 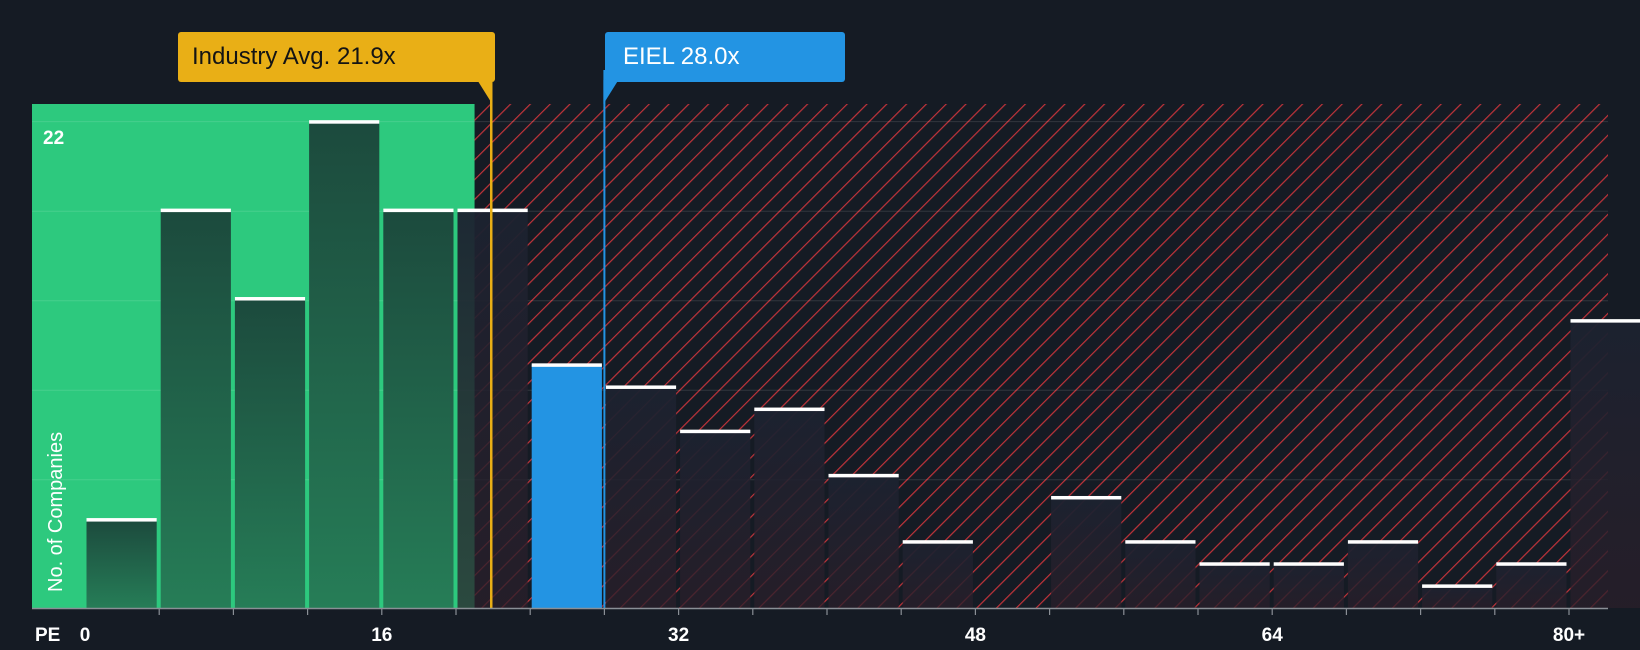 I want to click on tick-label-0: 0, so click(x=85, y=635).